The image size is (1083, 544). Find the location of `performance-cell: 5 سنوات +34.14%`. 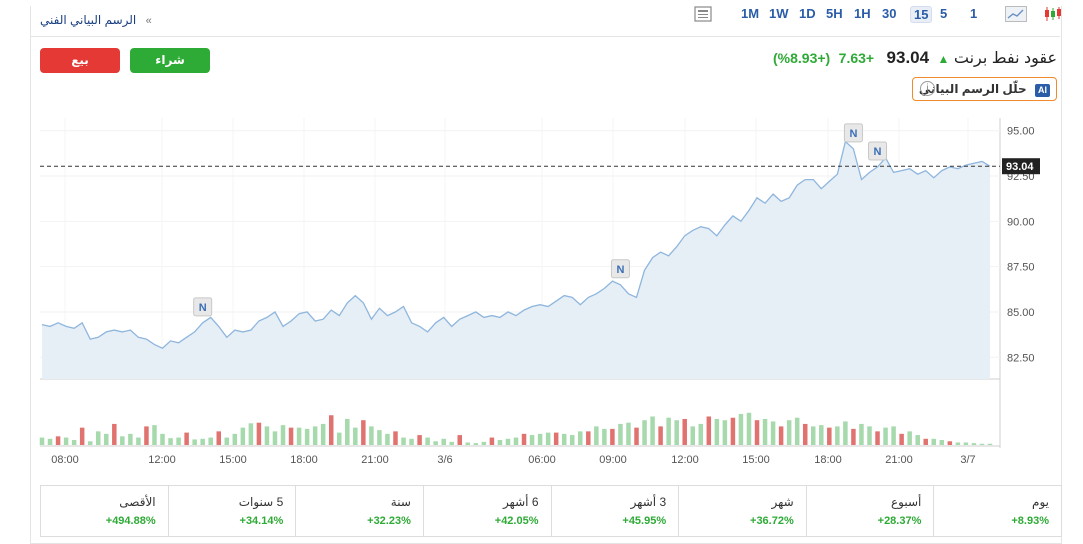

performance-cell: 5 سنوات +34.14% is located at coordinates (231, 511).